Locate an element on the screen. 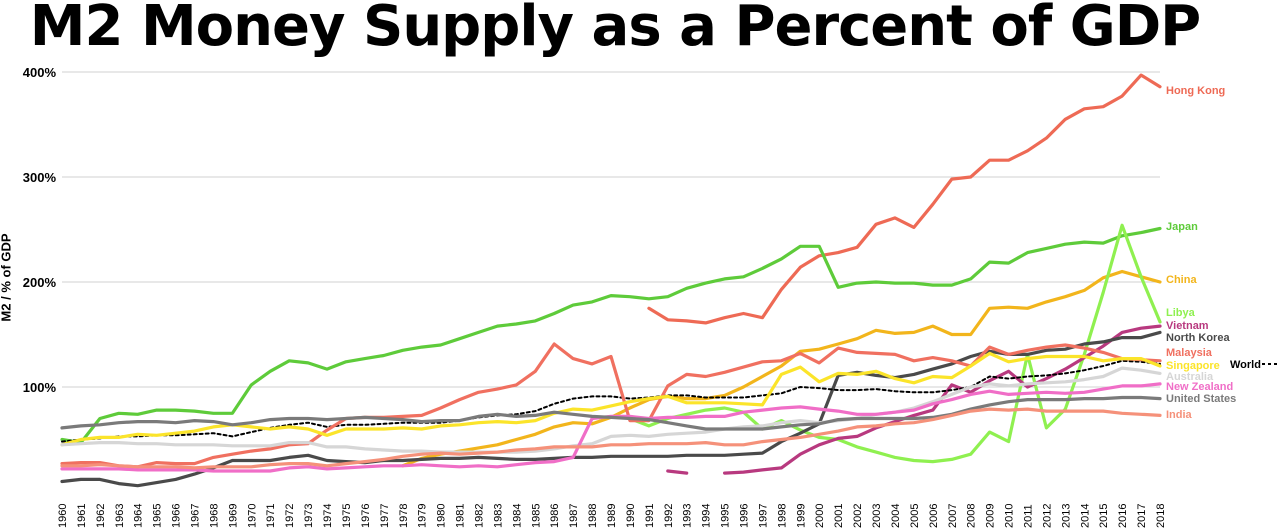  x-tick-label: 1973 is located at coordinates (309, 516).